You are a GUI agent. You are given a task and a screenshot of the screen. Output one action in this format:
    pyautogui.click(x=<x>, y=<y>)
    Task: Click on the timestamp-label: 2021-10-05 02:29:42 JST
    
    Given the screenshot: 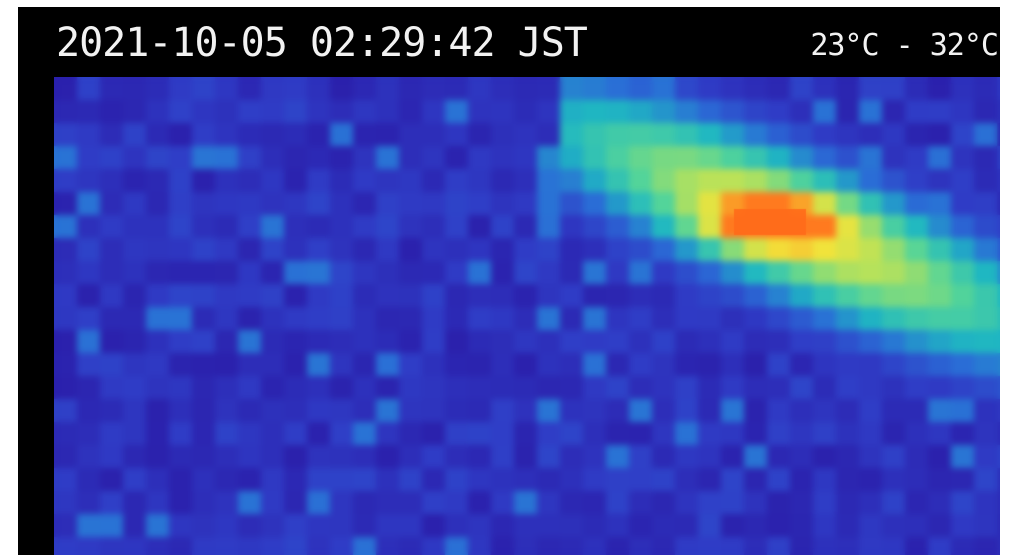 What is the action you would take?
    pyautogui.click(x=322, y=43)
    